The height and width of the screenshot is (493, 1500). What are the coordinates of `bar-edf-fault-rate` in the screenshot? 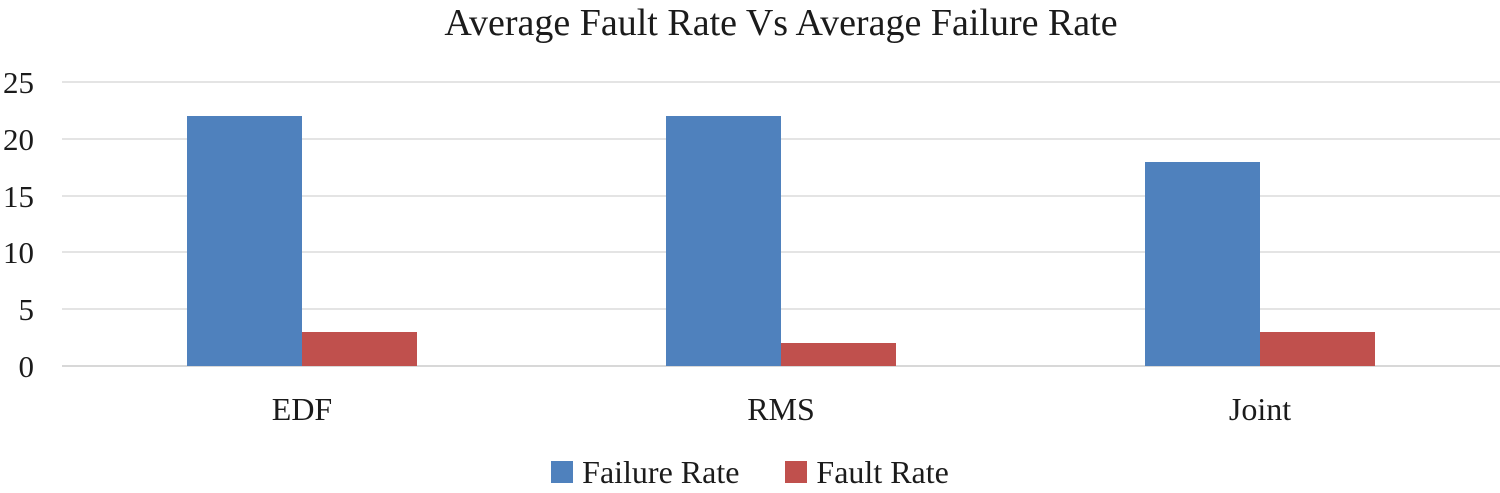 It's located at (359, 349).